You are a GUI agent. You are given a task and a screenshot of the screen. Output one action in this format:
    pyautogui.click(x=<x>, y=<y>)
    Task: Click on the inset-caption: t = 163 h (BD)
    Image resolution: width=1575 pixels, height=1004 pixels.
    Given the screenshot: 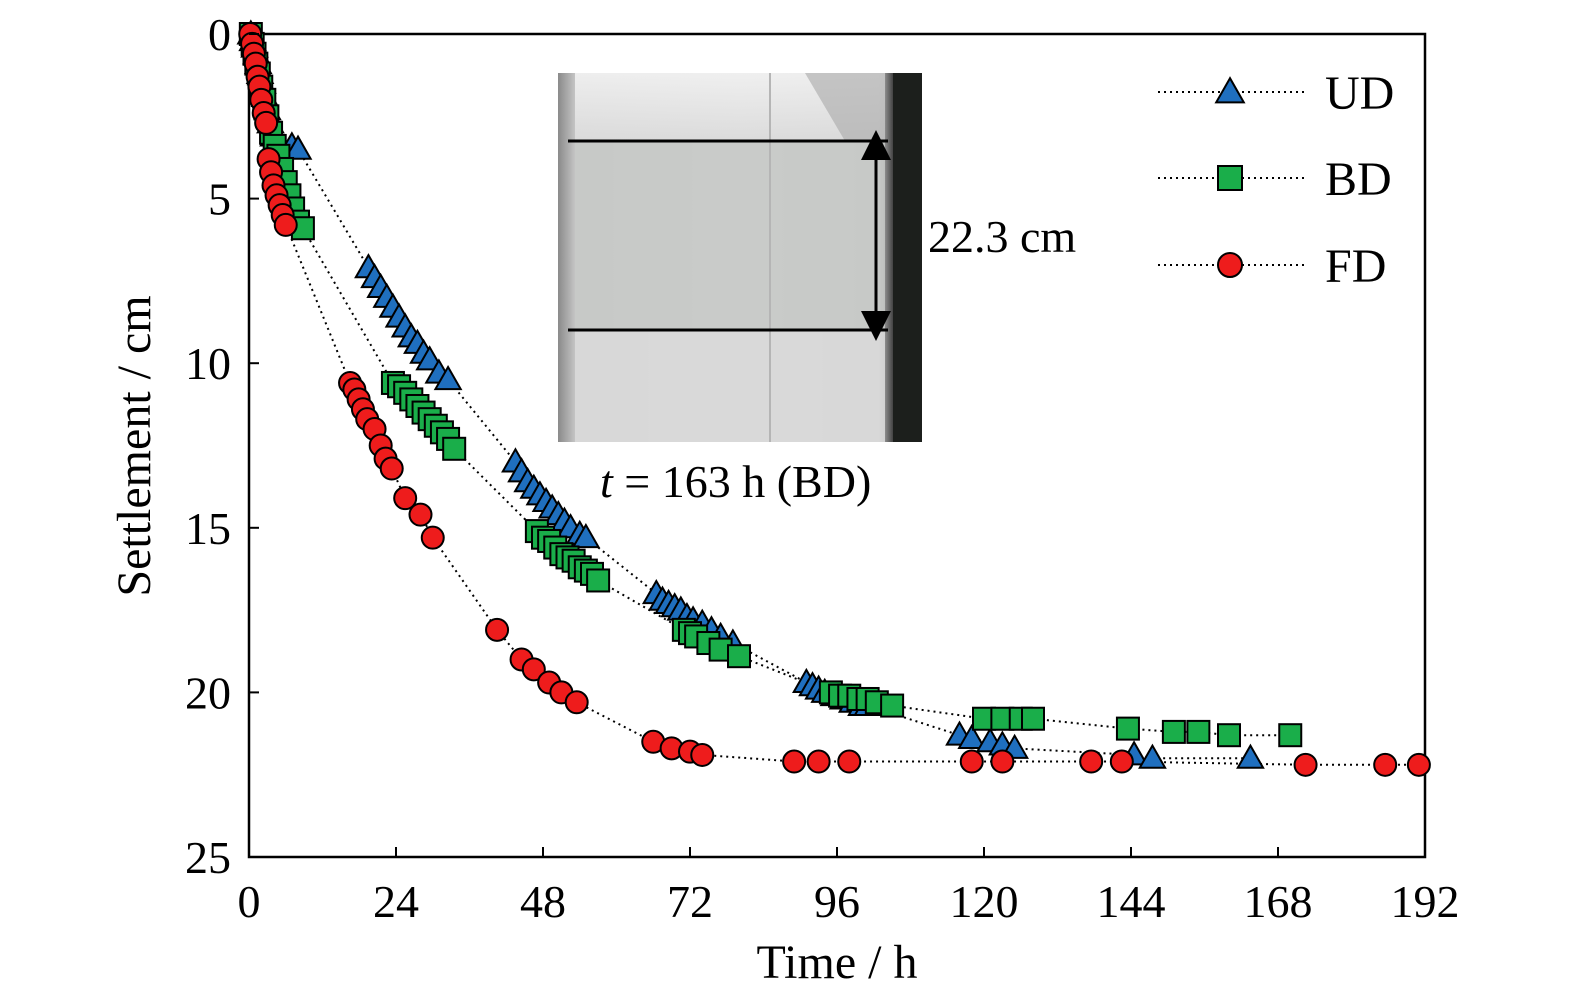 What is the action you would take?
    pyautogui.click(x=735, y=481)
    